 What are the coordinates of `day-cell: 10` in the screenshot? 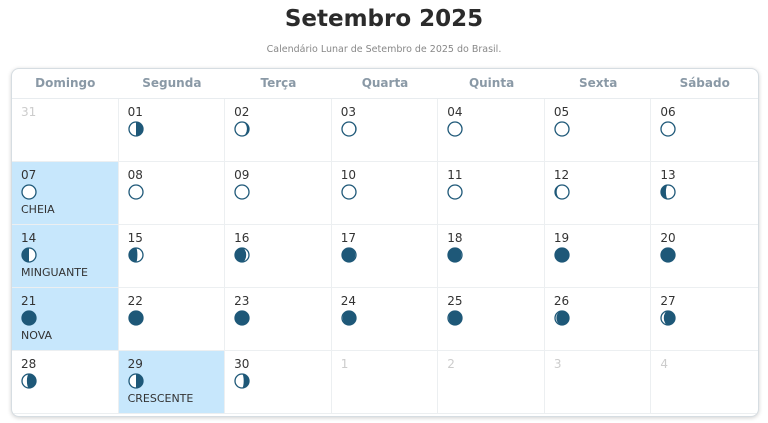 It's located at (385, 193).